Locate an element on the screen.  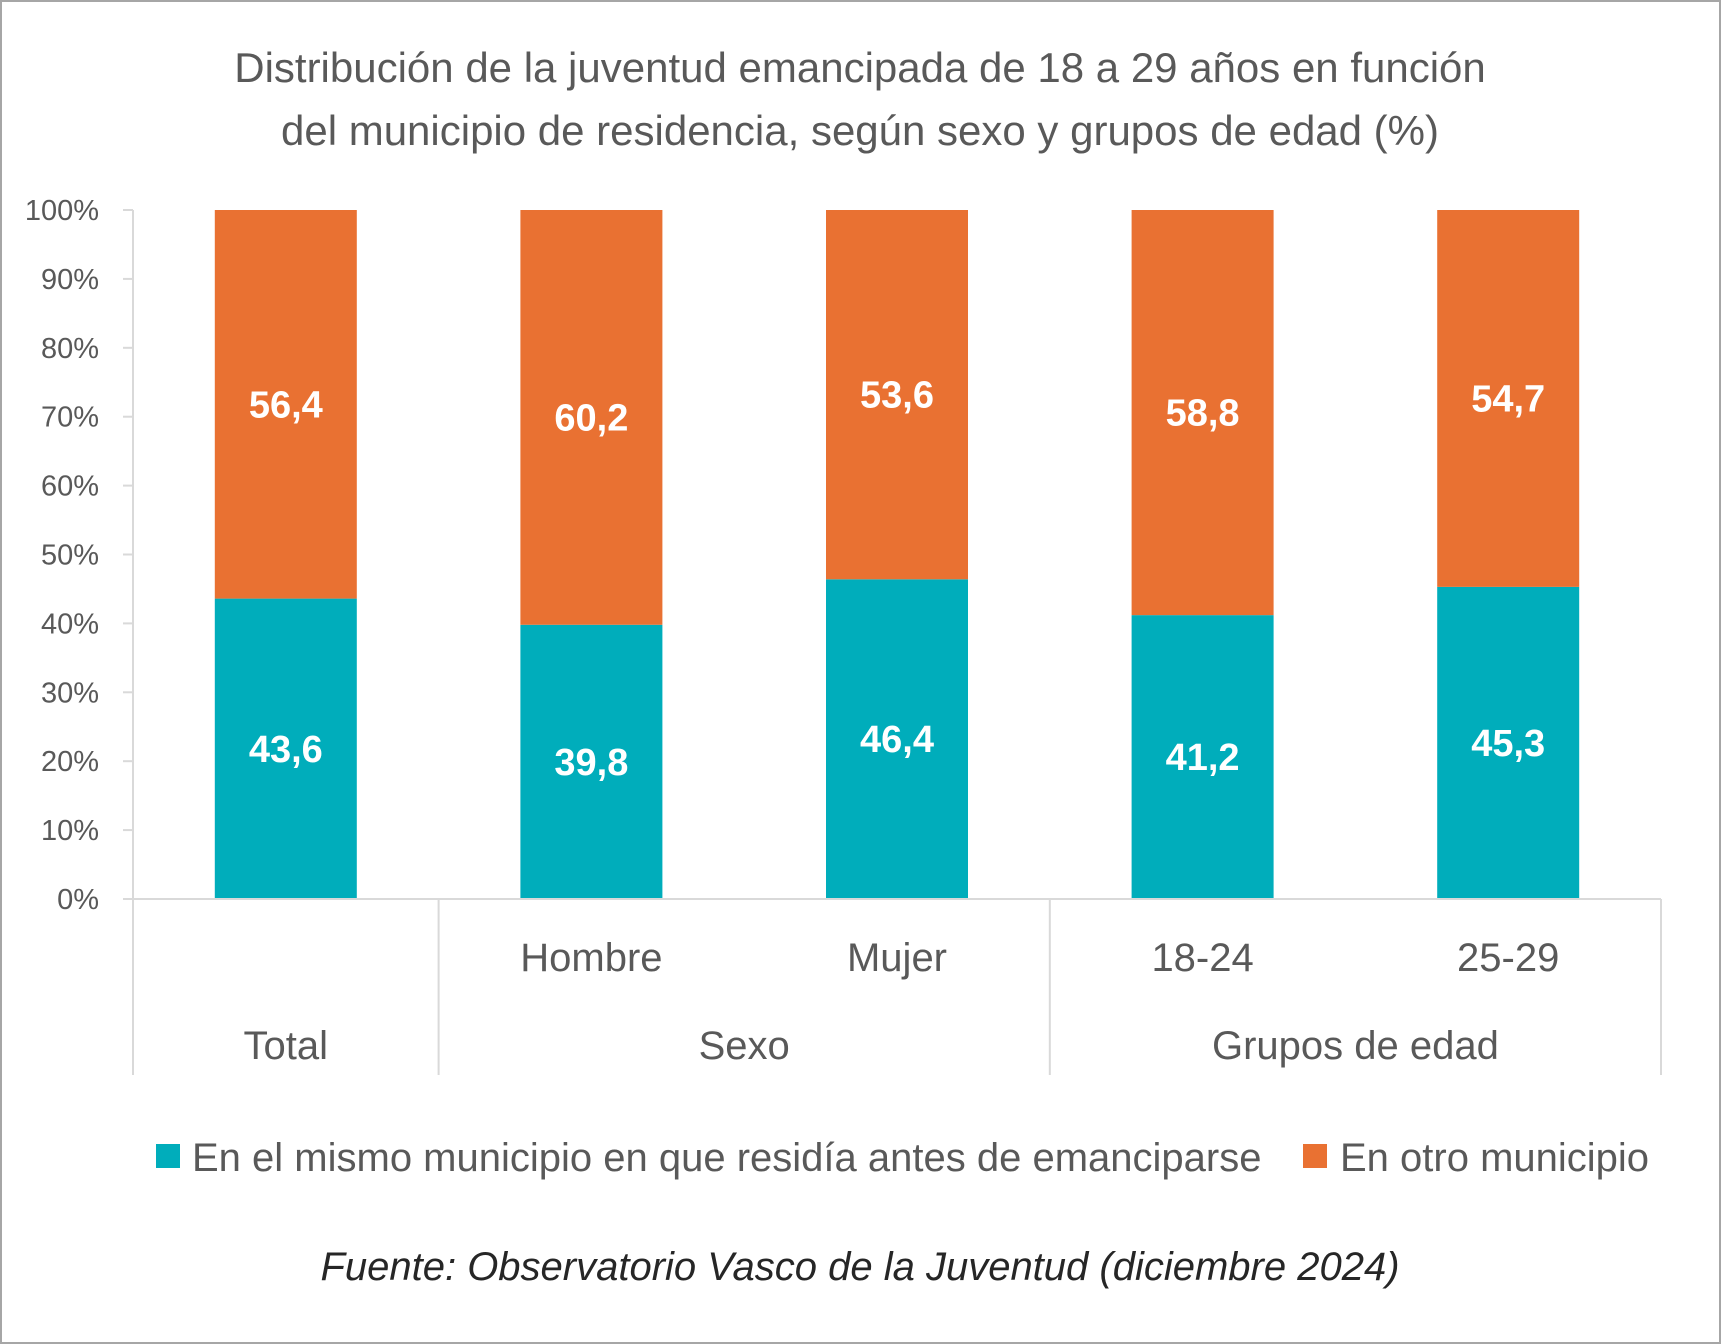
y-tick-label: 80% is located at coordinates (70, 349).